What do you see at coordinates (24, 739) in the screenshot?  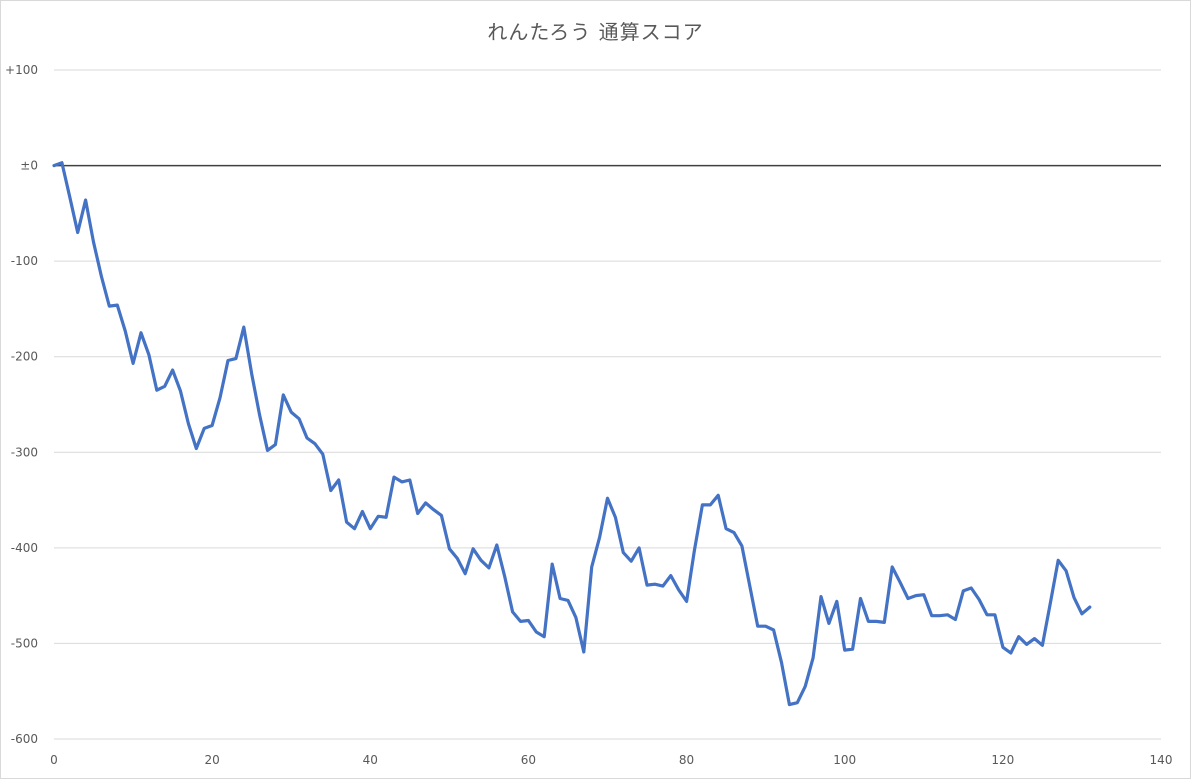 I see `y-tick-label: -600` at bounding box center [24, 739].